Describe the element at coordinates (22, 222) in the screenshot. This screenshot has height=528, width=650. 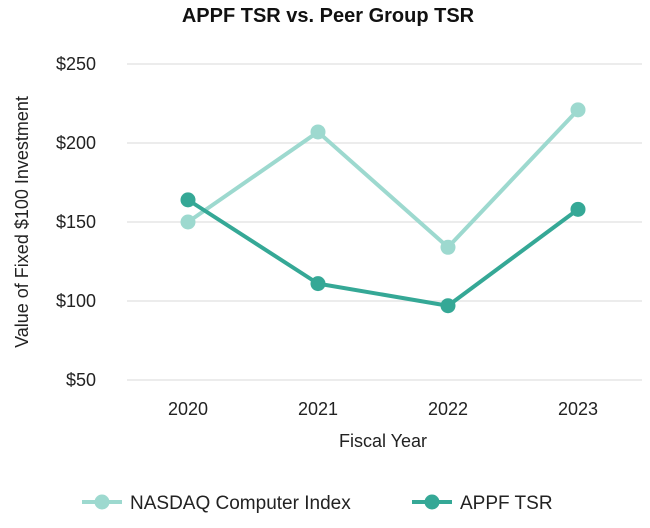
I see `y-axis-label: Value of Fixed $100 Investment` at that location.